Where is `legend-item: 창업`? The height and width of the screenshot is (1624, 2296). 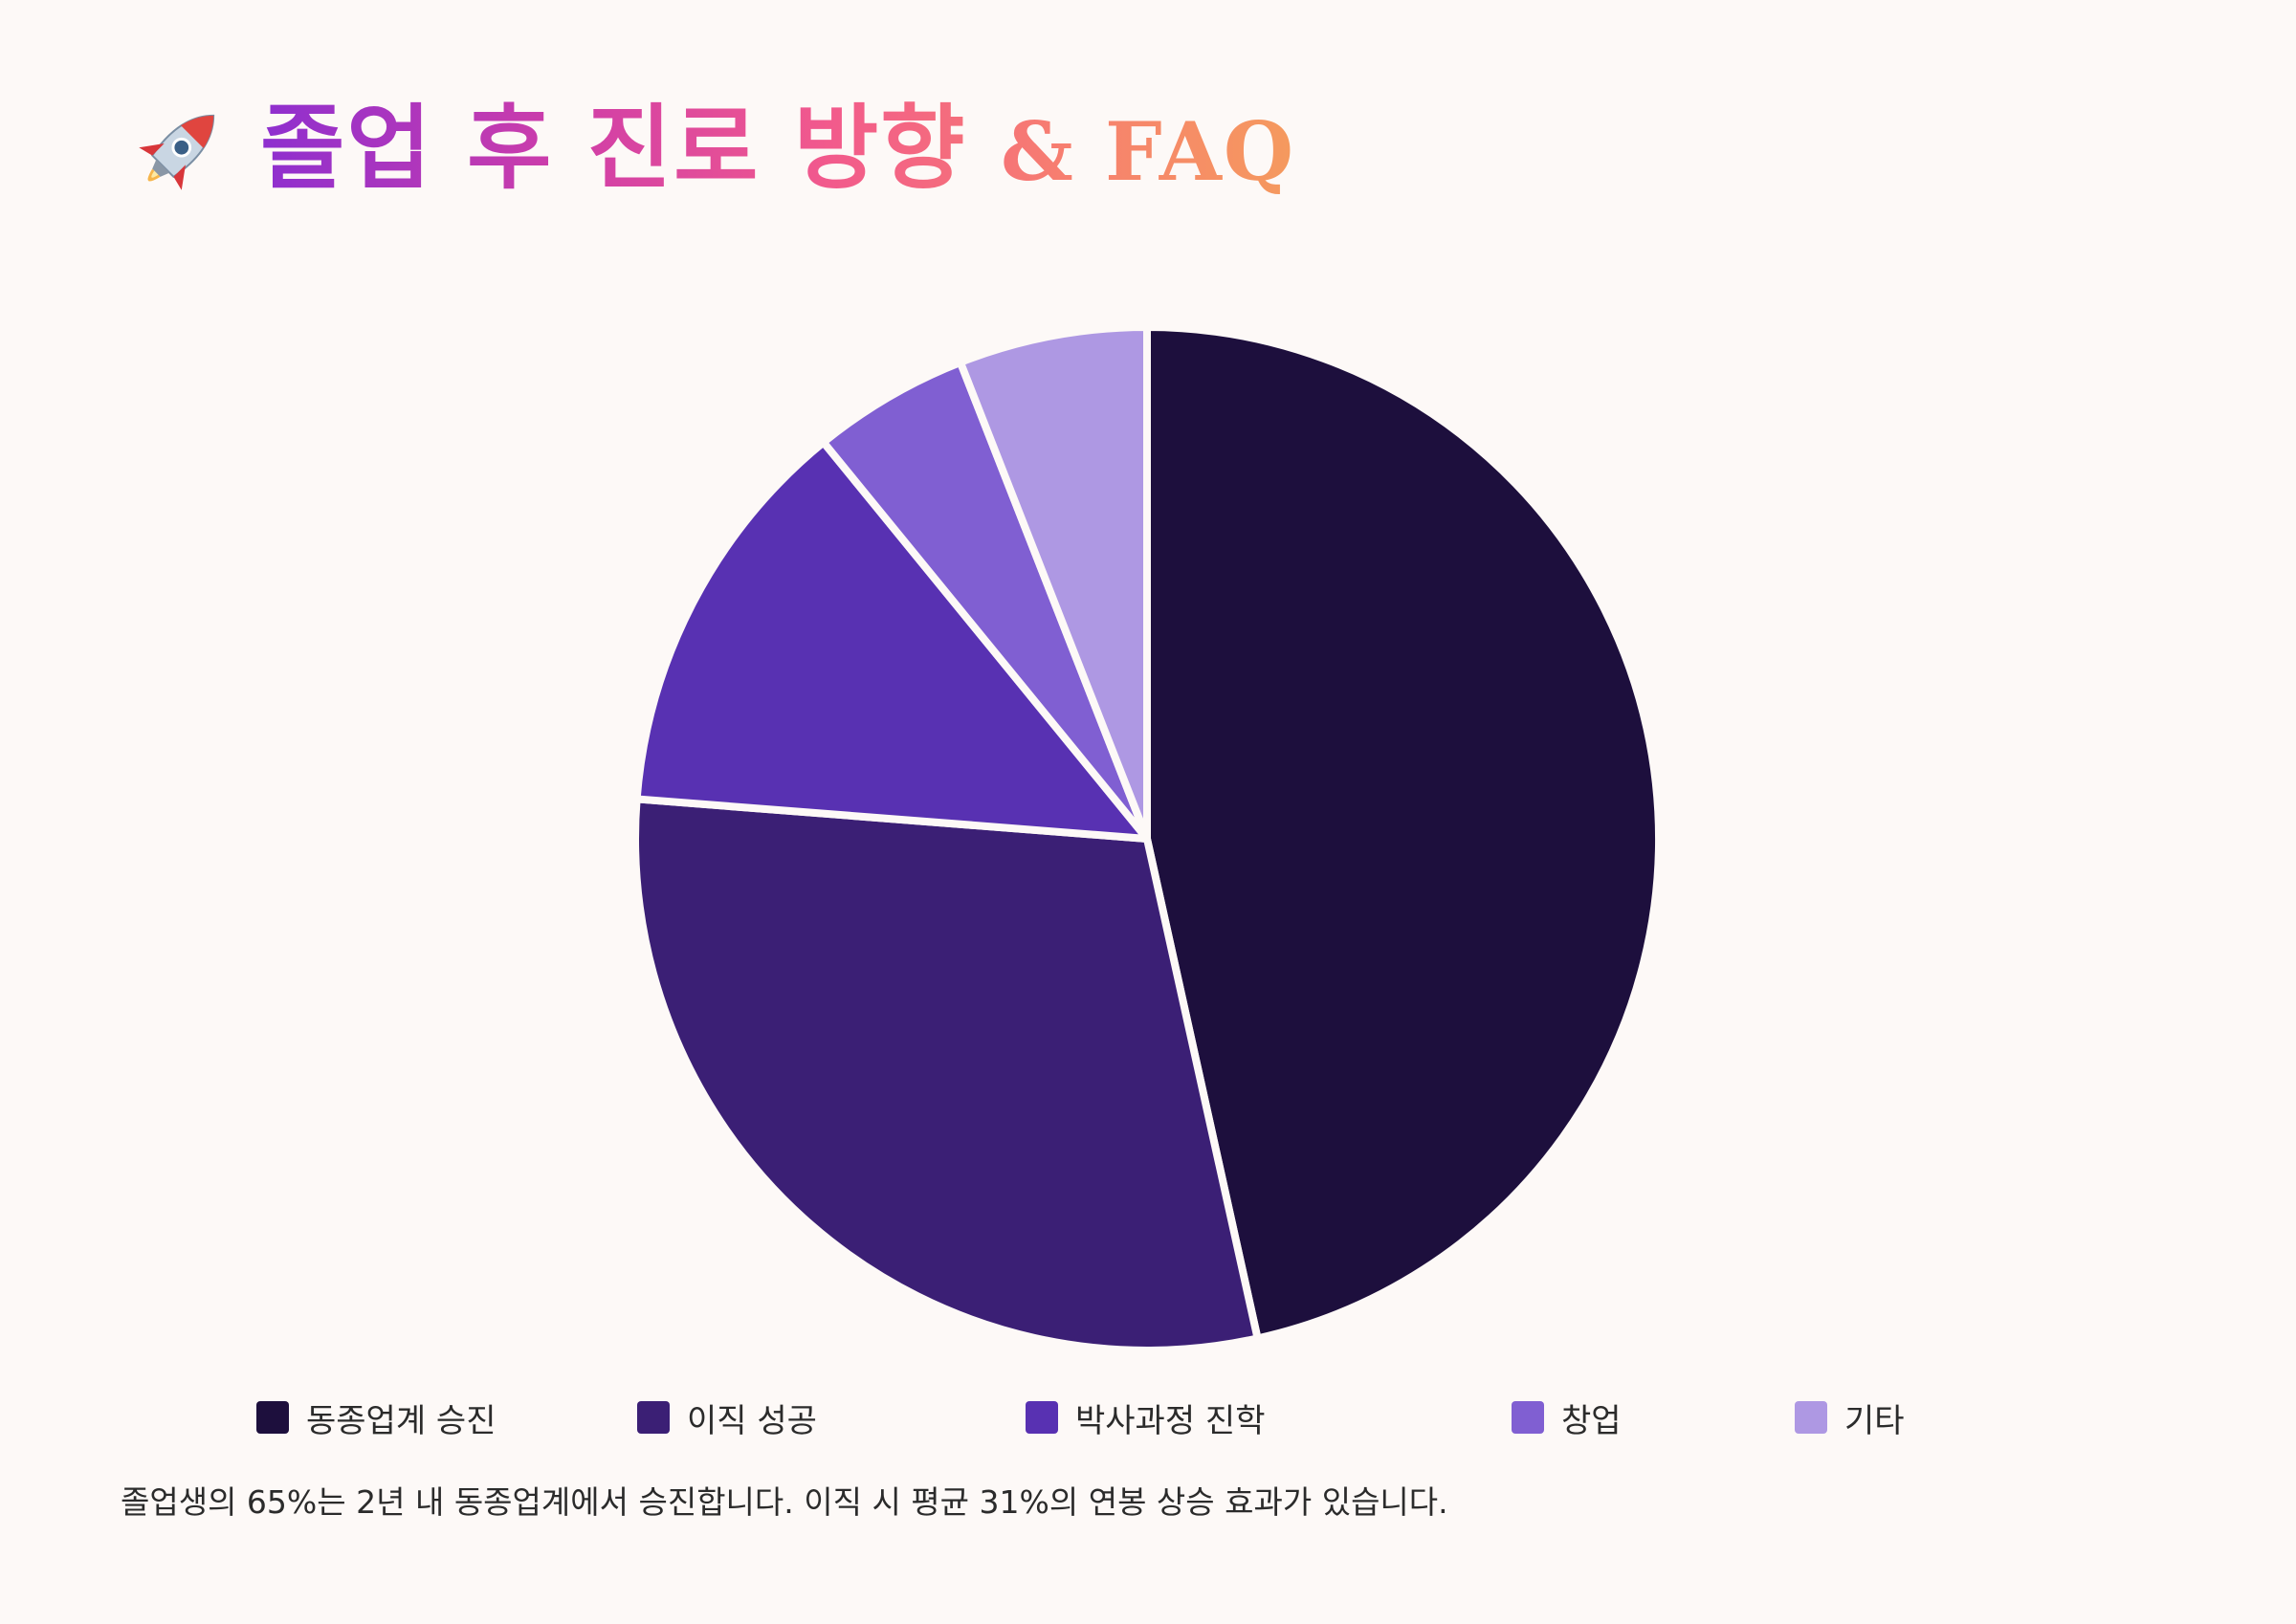 legend-item: 창업 is located at coordinates (1567, 1417).